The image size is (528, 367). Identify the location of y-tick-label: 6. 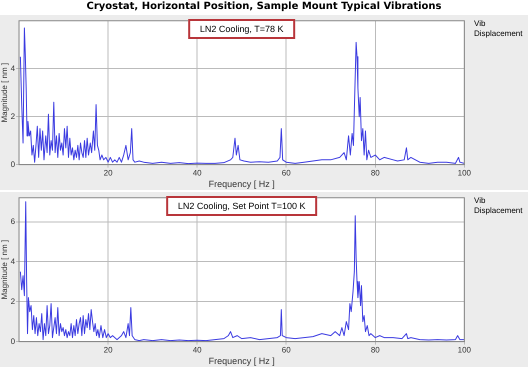
(13, 221).